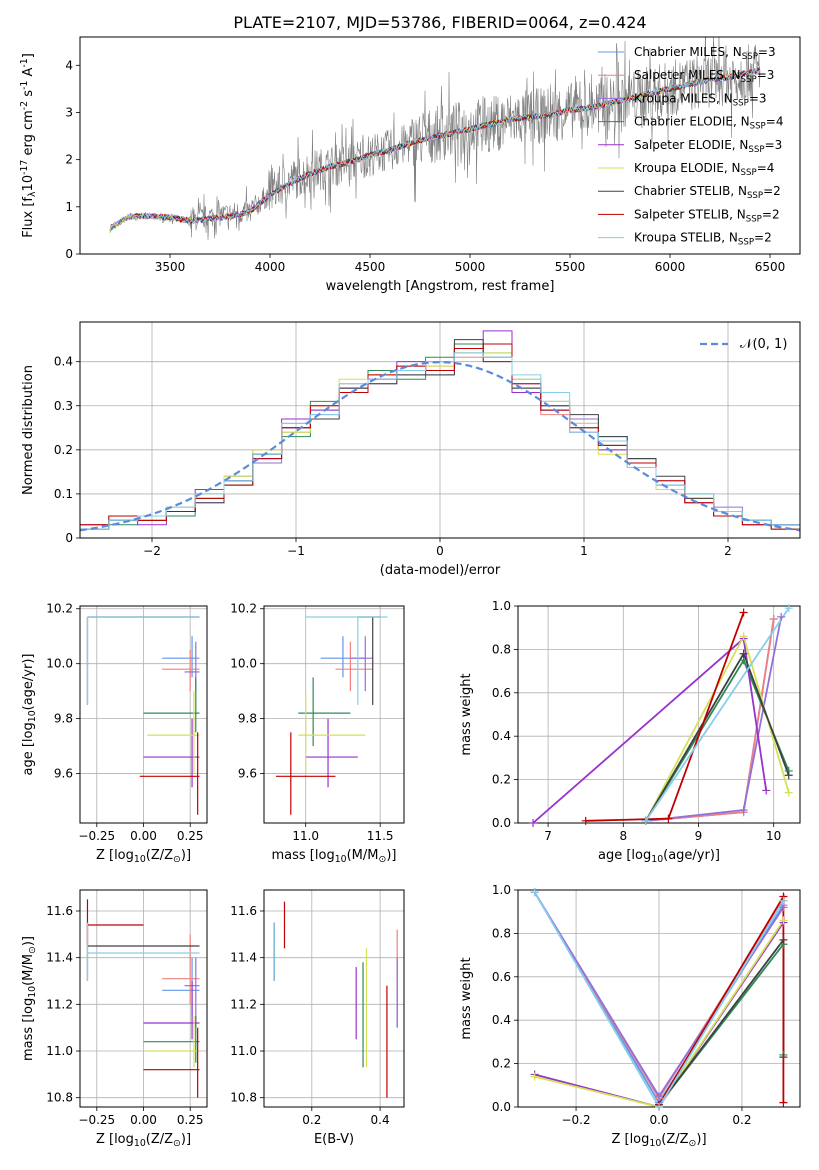 This screenshot has height=1170, width=819. I want to click on y-tick-label: 4, so click(69, 65).